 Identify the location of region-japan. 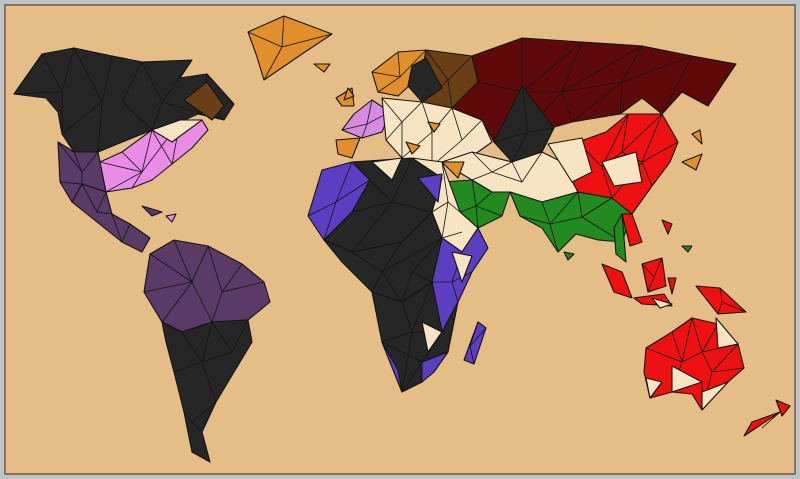
(692, 150).